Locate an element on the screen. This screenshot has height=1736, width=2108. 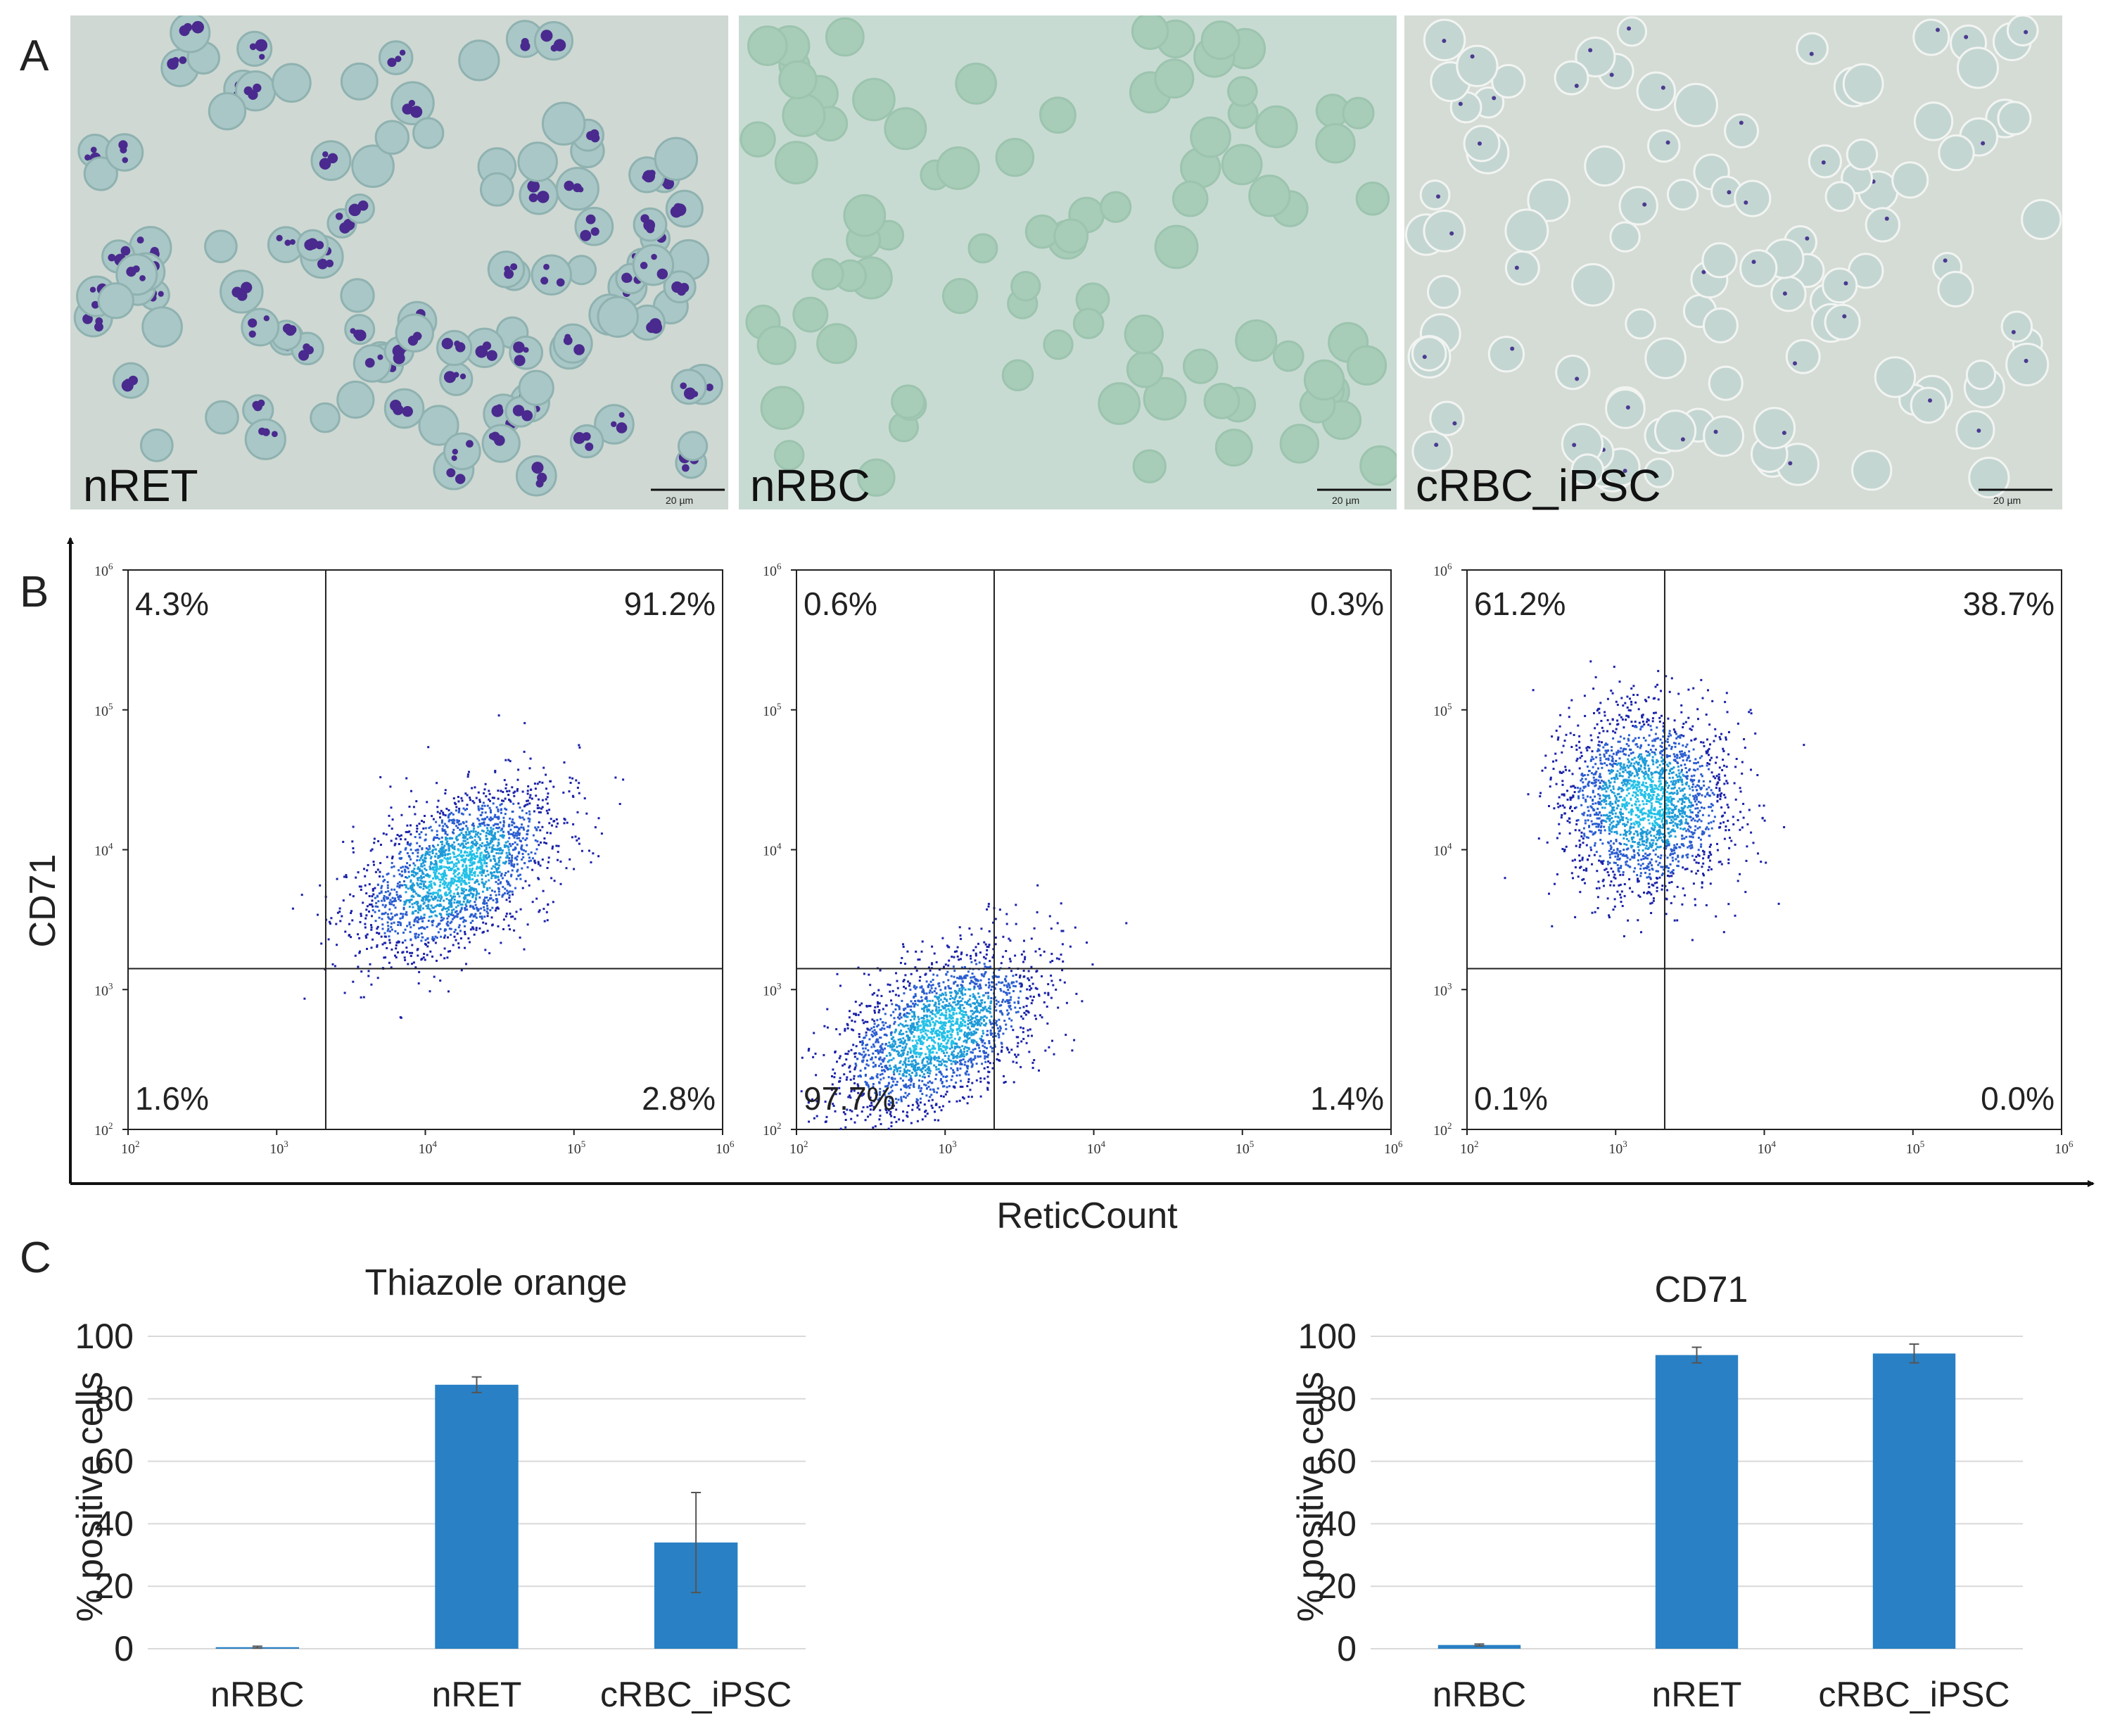
panel-letter-c: C is located at coordinates (35, 1258).